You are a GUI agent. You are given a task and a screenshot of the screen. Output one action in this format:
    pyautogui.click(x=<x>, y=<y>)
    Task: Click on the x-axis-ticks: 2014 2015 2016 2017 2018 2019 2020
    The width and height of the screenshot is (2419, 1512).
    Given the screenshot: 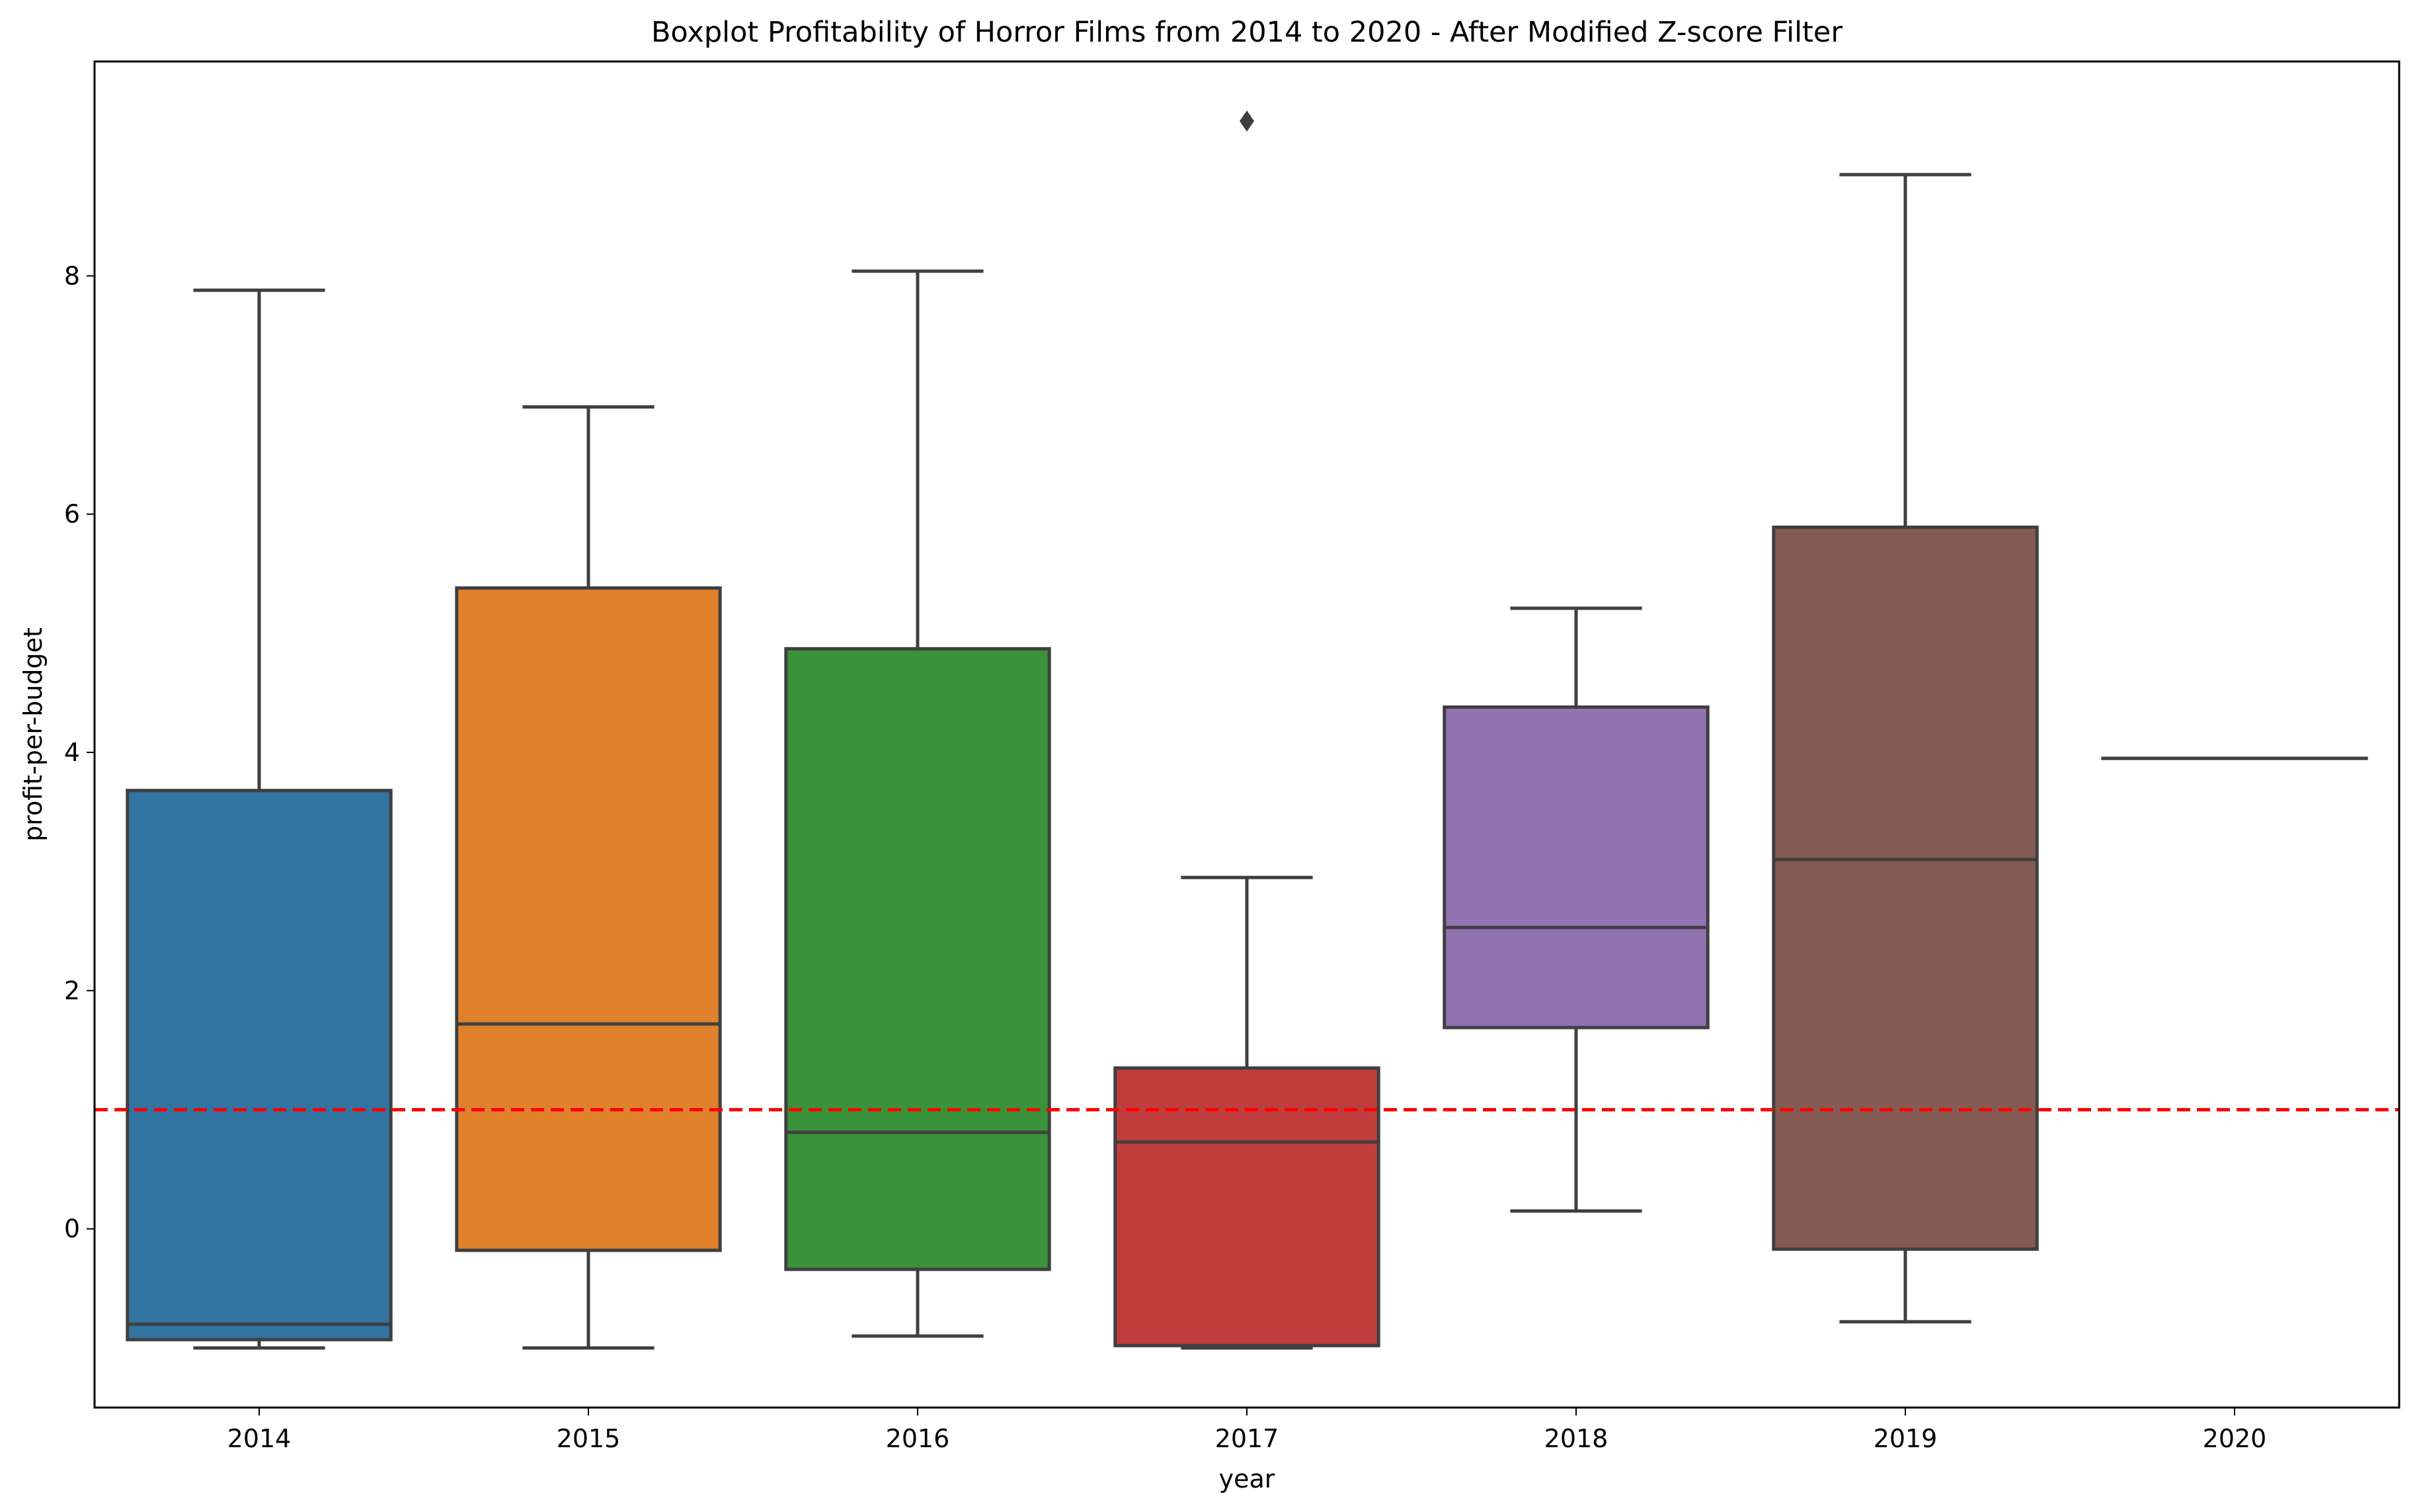 What is the action you would take?
    pyautogui.click(x=1247, y=1431)
    